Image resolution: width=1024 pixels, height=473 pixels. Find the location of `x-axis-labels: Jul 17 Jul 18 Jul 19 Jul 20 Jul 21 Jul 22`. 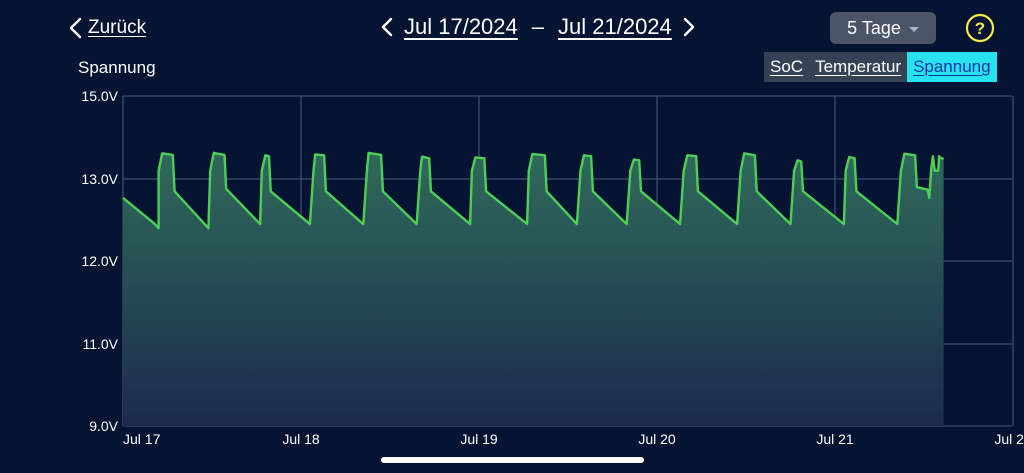

x-axis-labels: Jul 17 Jul 18 Jul 19 Jul 20 Jul 21 Jul 22 is located at coordinates (573, 439).